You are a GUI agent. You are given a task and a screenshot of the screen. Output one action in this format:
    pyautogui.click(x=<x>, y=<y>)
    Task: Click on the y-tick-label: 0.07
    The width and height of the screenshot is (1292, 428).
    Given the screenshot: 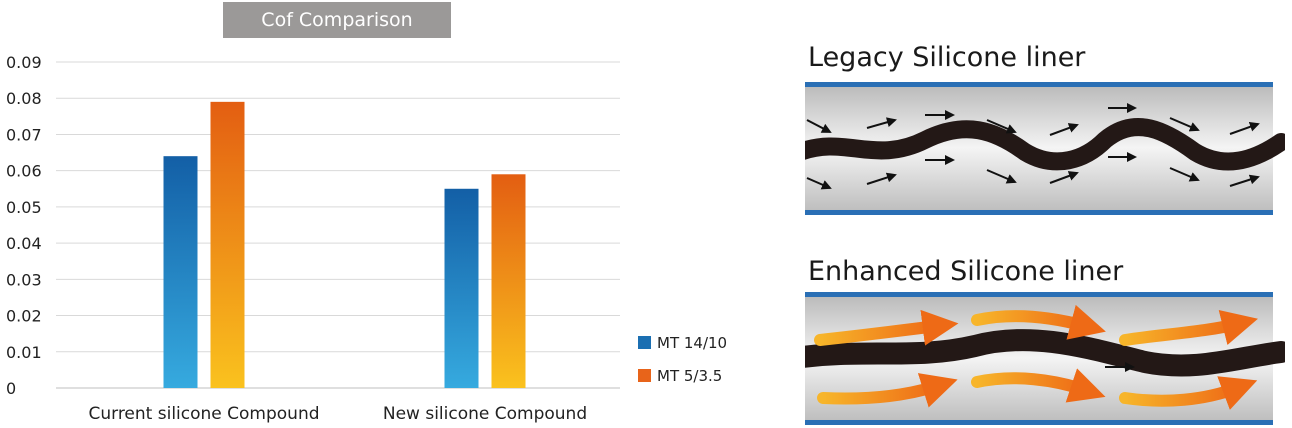 What is the action you would take?
    pyautogui.click(x=24, y=134)
    